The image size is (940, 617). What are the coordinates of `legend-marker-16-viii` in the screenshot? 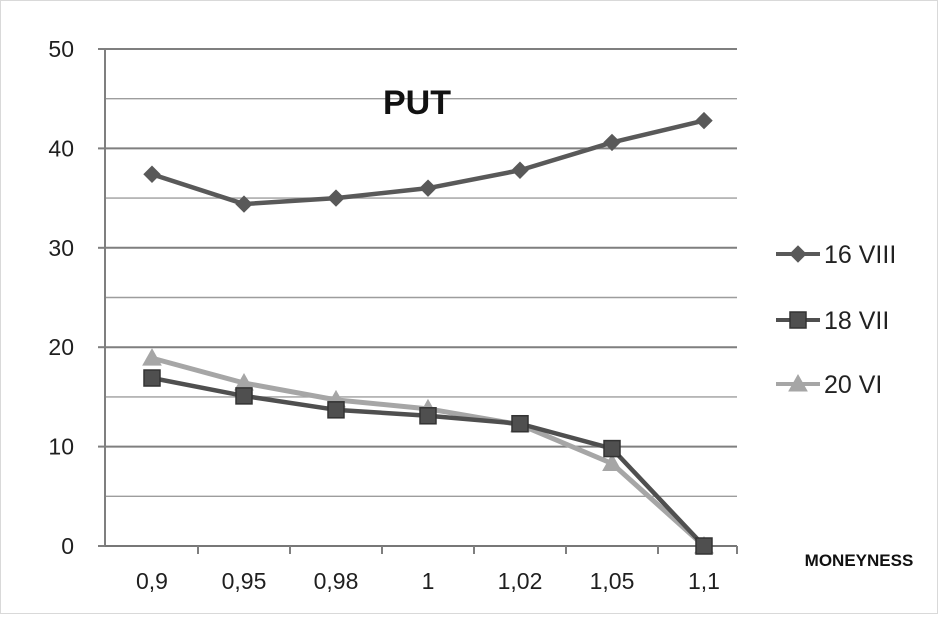 It's located at (798, 254).